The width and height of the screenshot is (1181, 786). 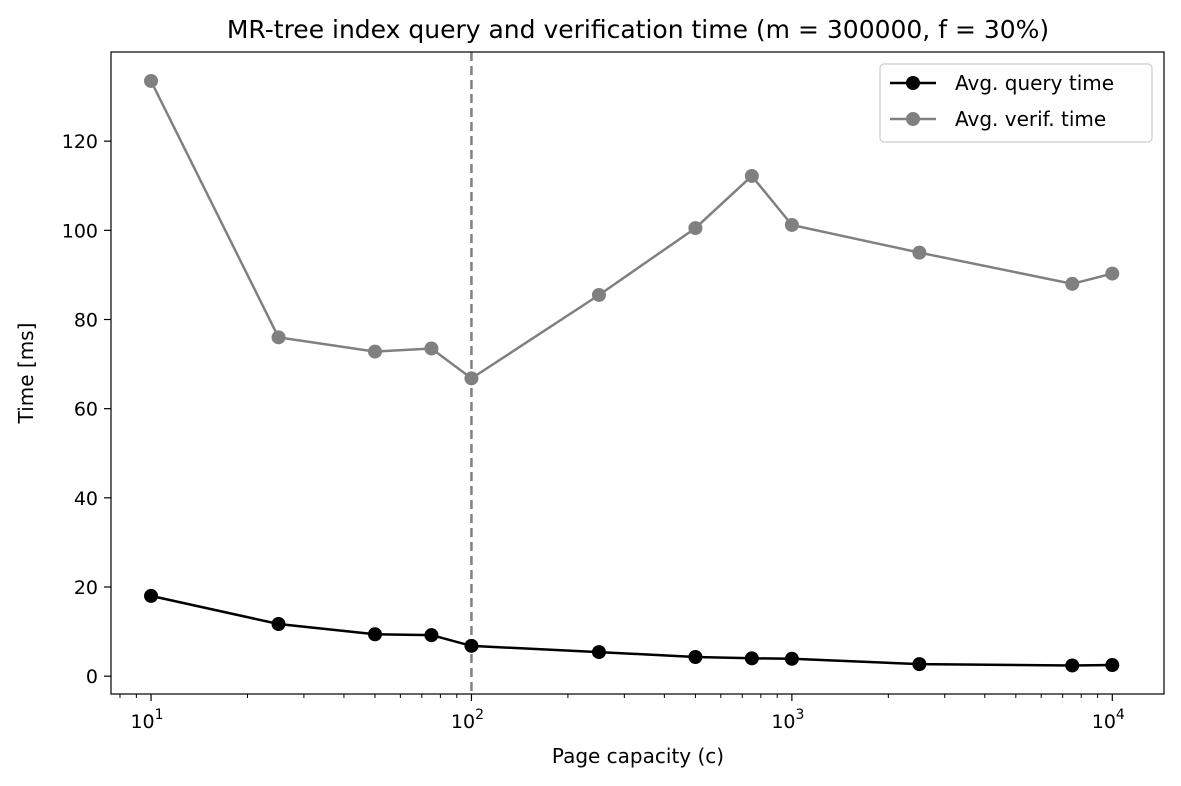 What do you see at coordinates (463, 722) in the screenshot?
I see `x-tick-label-base-1: 10` at bounding box center [463, 722].